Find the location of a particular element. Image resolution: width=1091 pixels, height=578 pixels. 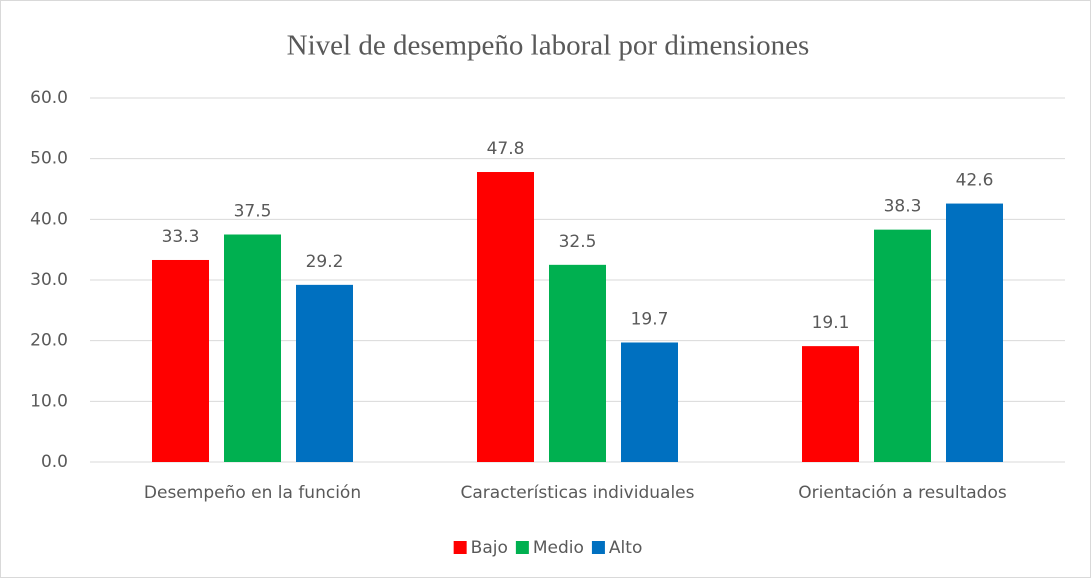

x-tick-label: Características individuales is located at coordinates (578, 493).